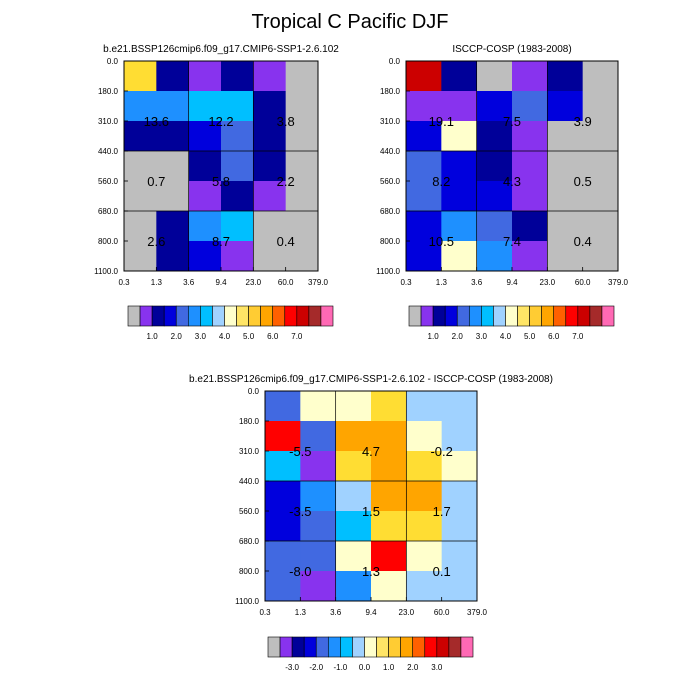  What do you see at coordinates (511, 49) in the screenshot?
I see `panel-title: ISCCP-COSP (1983-2008)` at bounding box center [511, 49].